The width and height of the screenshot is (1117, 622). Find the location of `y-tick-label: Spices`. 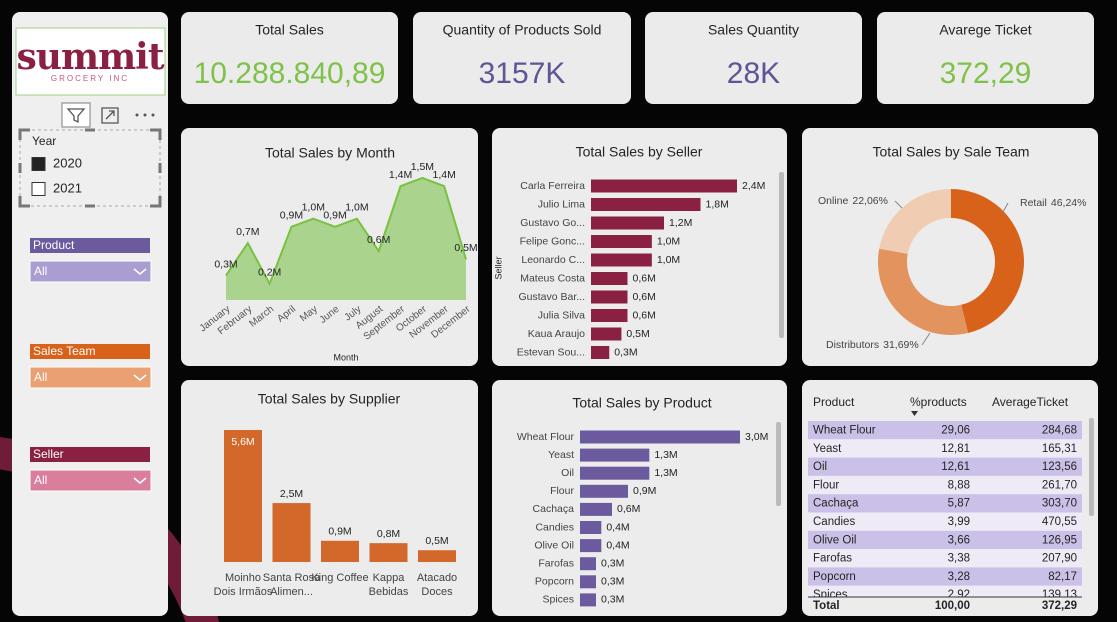

y-tick-label: Spices is located at coordinates (558, 600).